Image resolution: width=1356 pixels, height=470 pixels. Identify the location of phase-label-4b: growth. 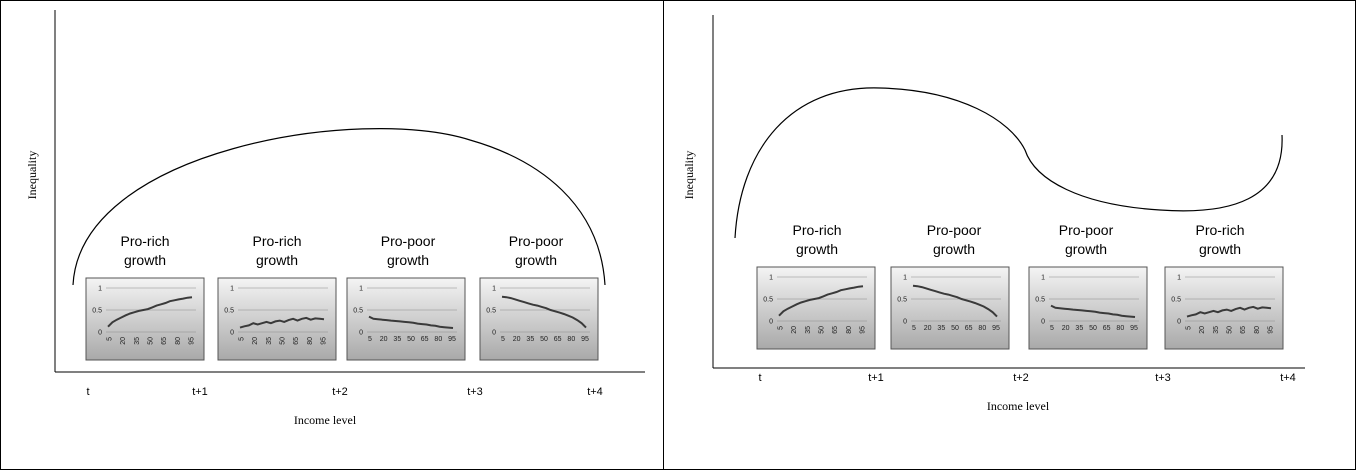
(1220, 249).